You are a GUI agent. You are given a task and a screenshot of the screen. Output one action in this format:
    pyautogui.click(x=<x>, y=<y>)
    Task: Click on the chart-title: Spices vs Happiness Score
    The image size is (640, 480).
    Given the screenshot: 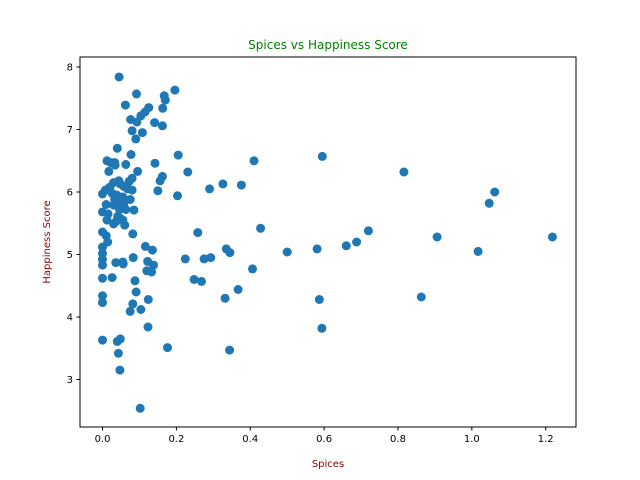 What is the action you would take?
    pyautogui.click(x=328, y=45)
    